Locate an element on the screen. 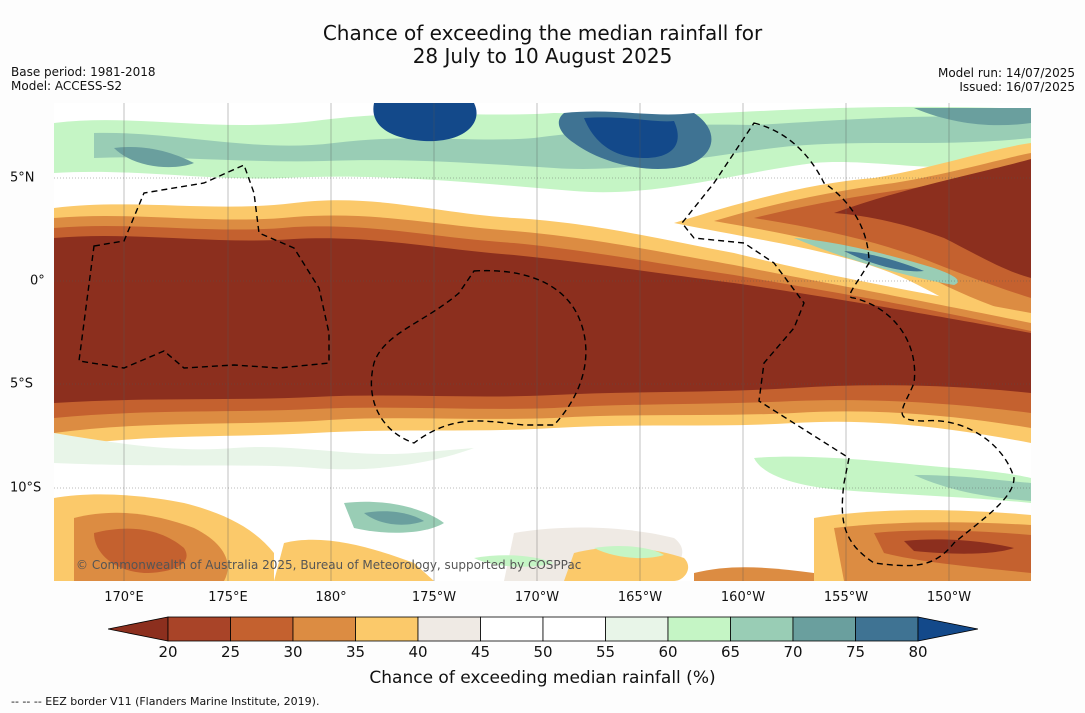  lon-label-180: 180° is located at coordinates (331, 597).